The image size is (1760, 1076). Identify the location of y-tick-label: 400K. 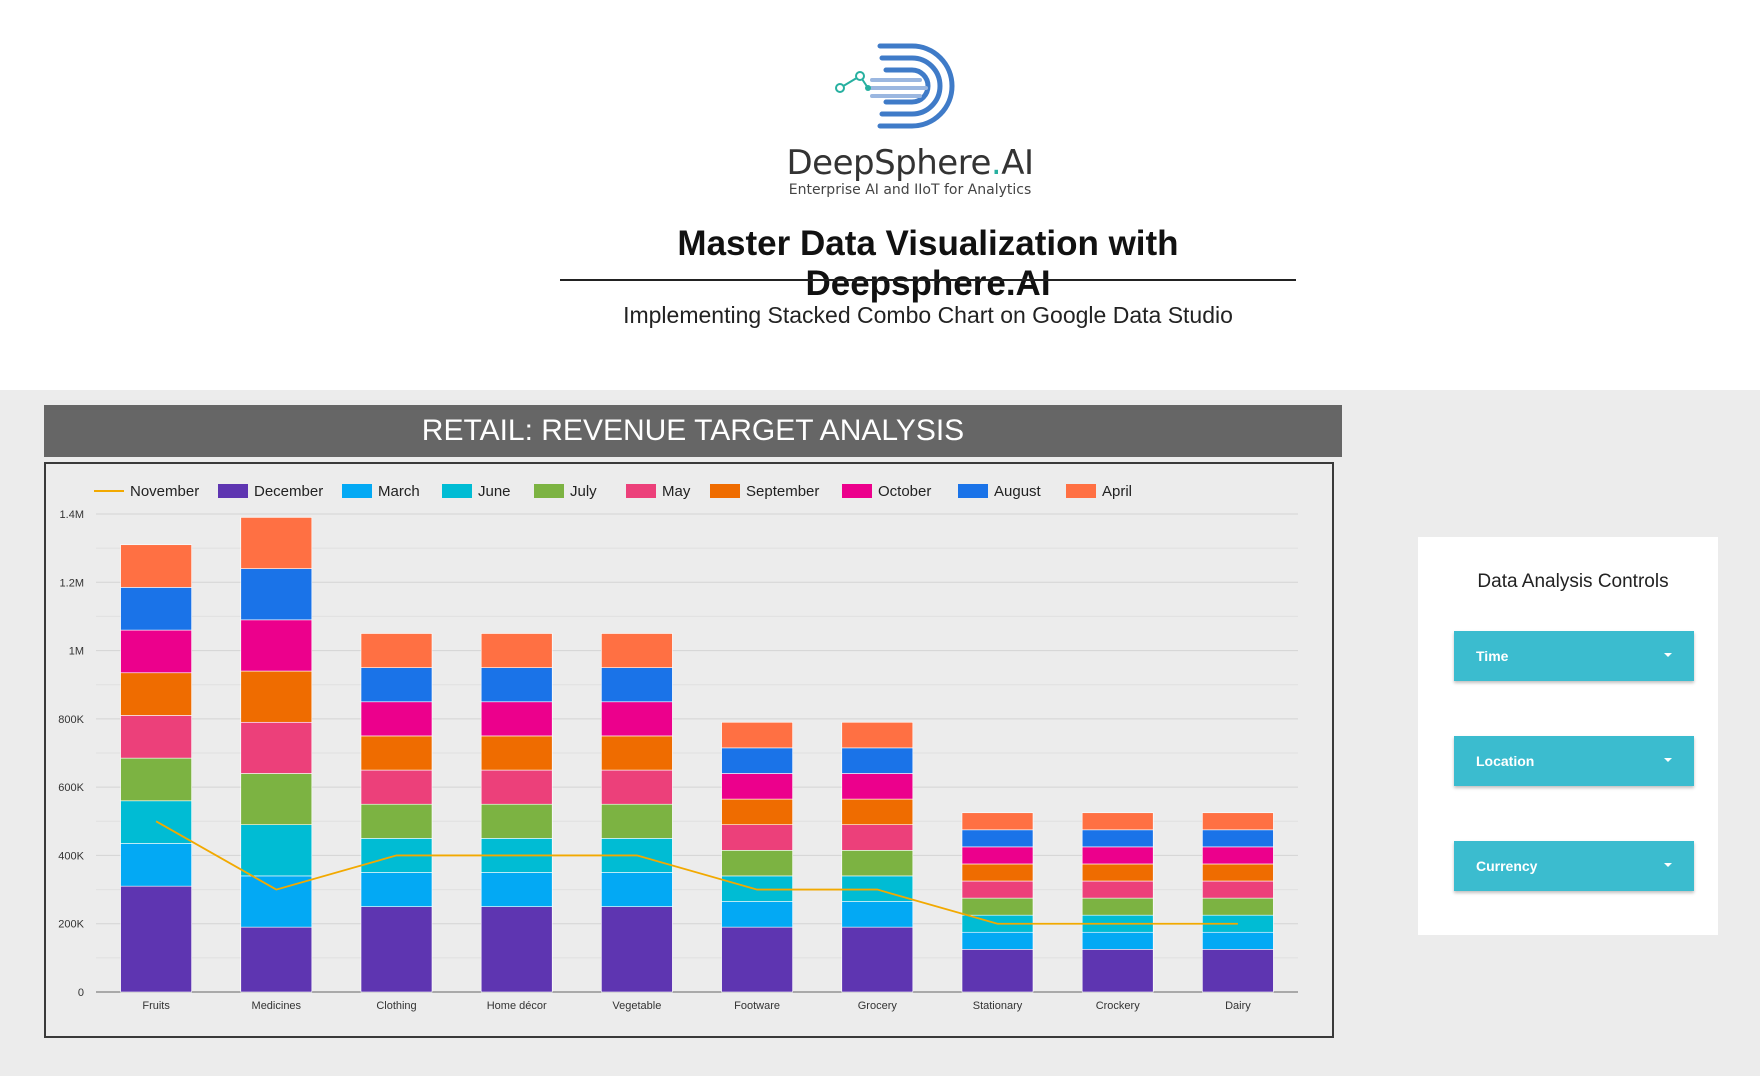
(71, 856).